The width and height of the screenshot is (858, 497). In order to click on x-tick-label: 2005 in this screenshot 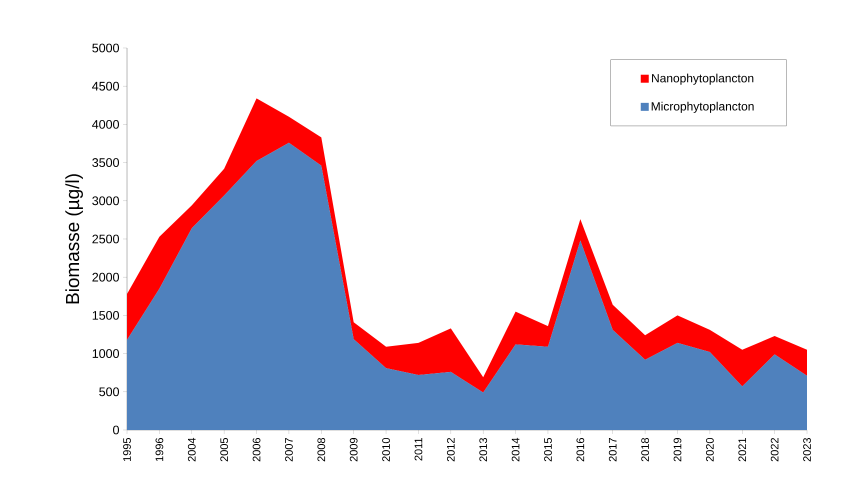, I will do `click(224, 450)`.